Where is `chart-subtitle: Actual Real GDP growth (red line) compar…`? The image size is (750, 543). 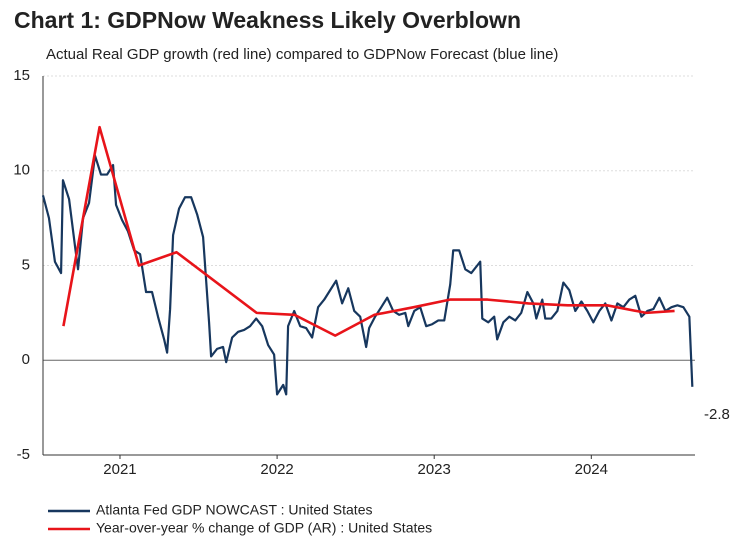 chart-subtitle: Actual Real GDP growth (red line) compar… is located at coordinates (302, 54).